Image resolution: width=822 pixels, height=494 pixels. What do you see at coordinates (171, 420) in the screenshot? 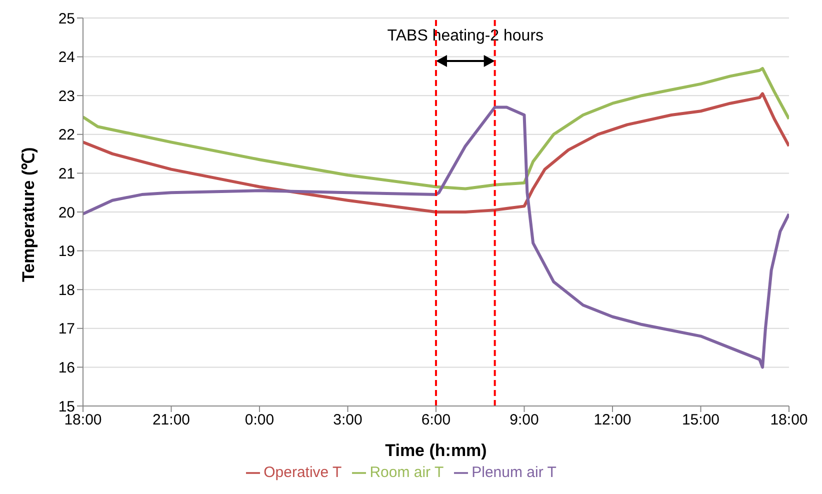
I see `x-tick-label: 21:00` at bounding box center [171, 420].